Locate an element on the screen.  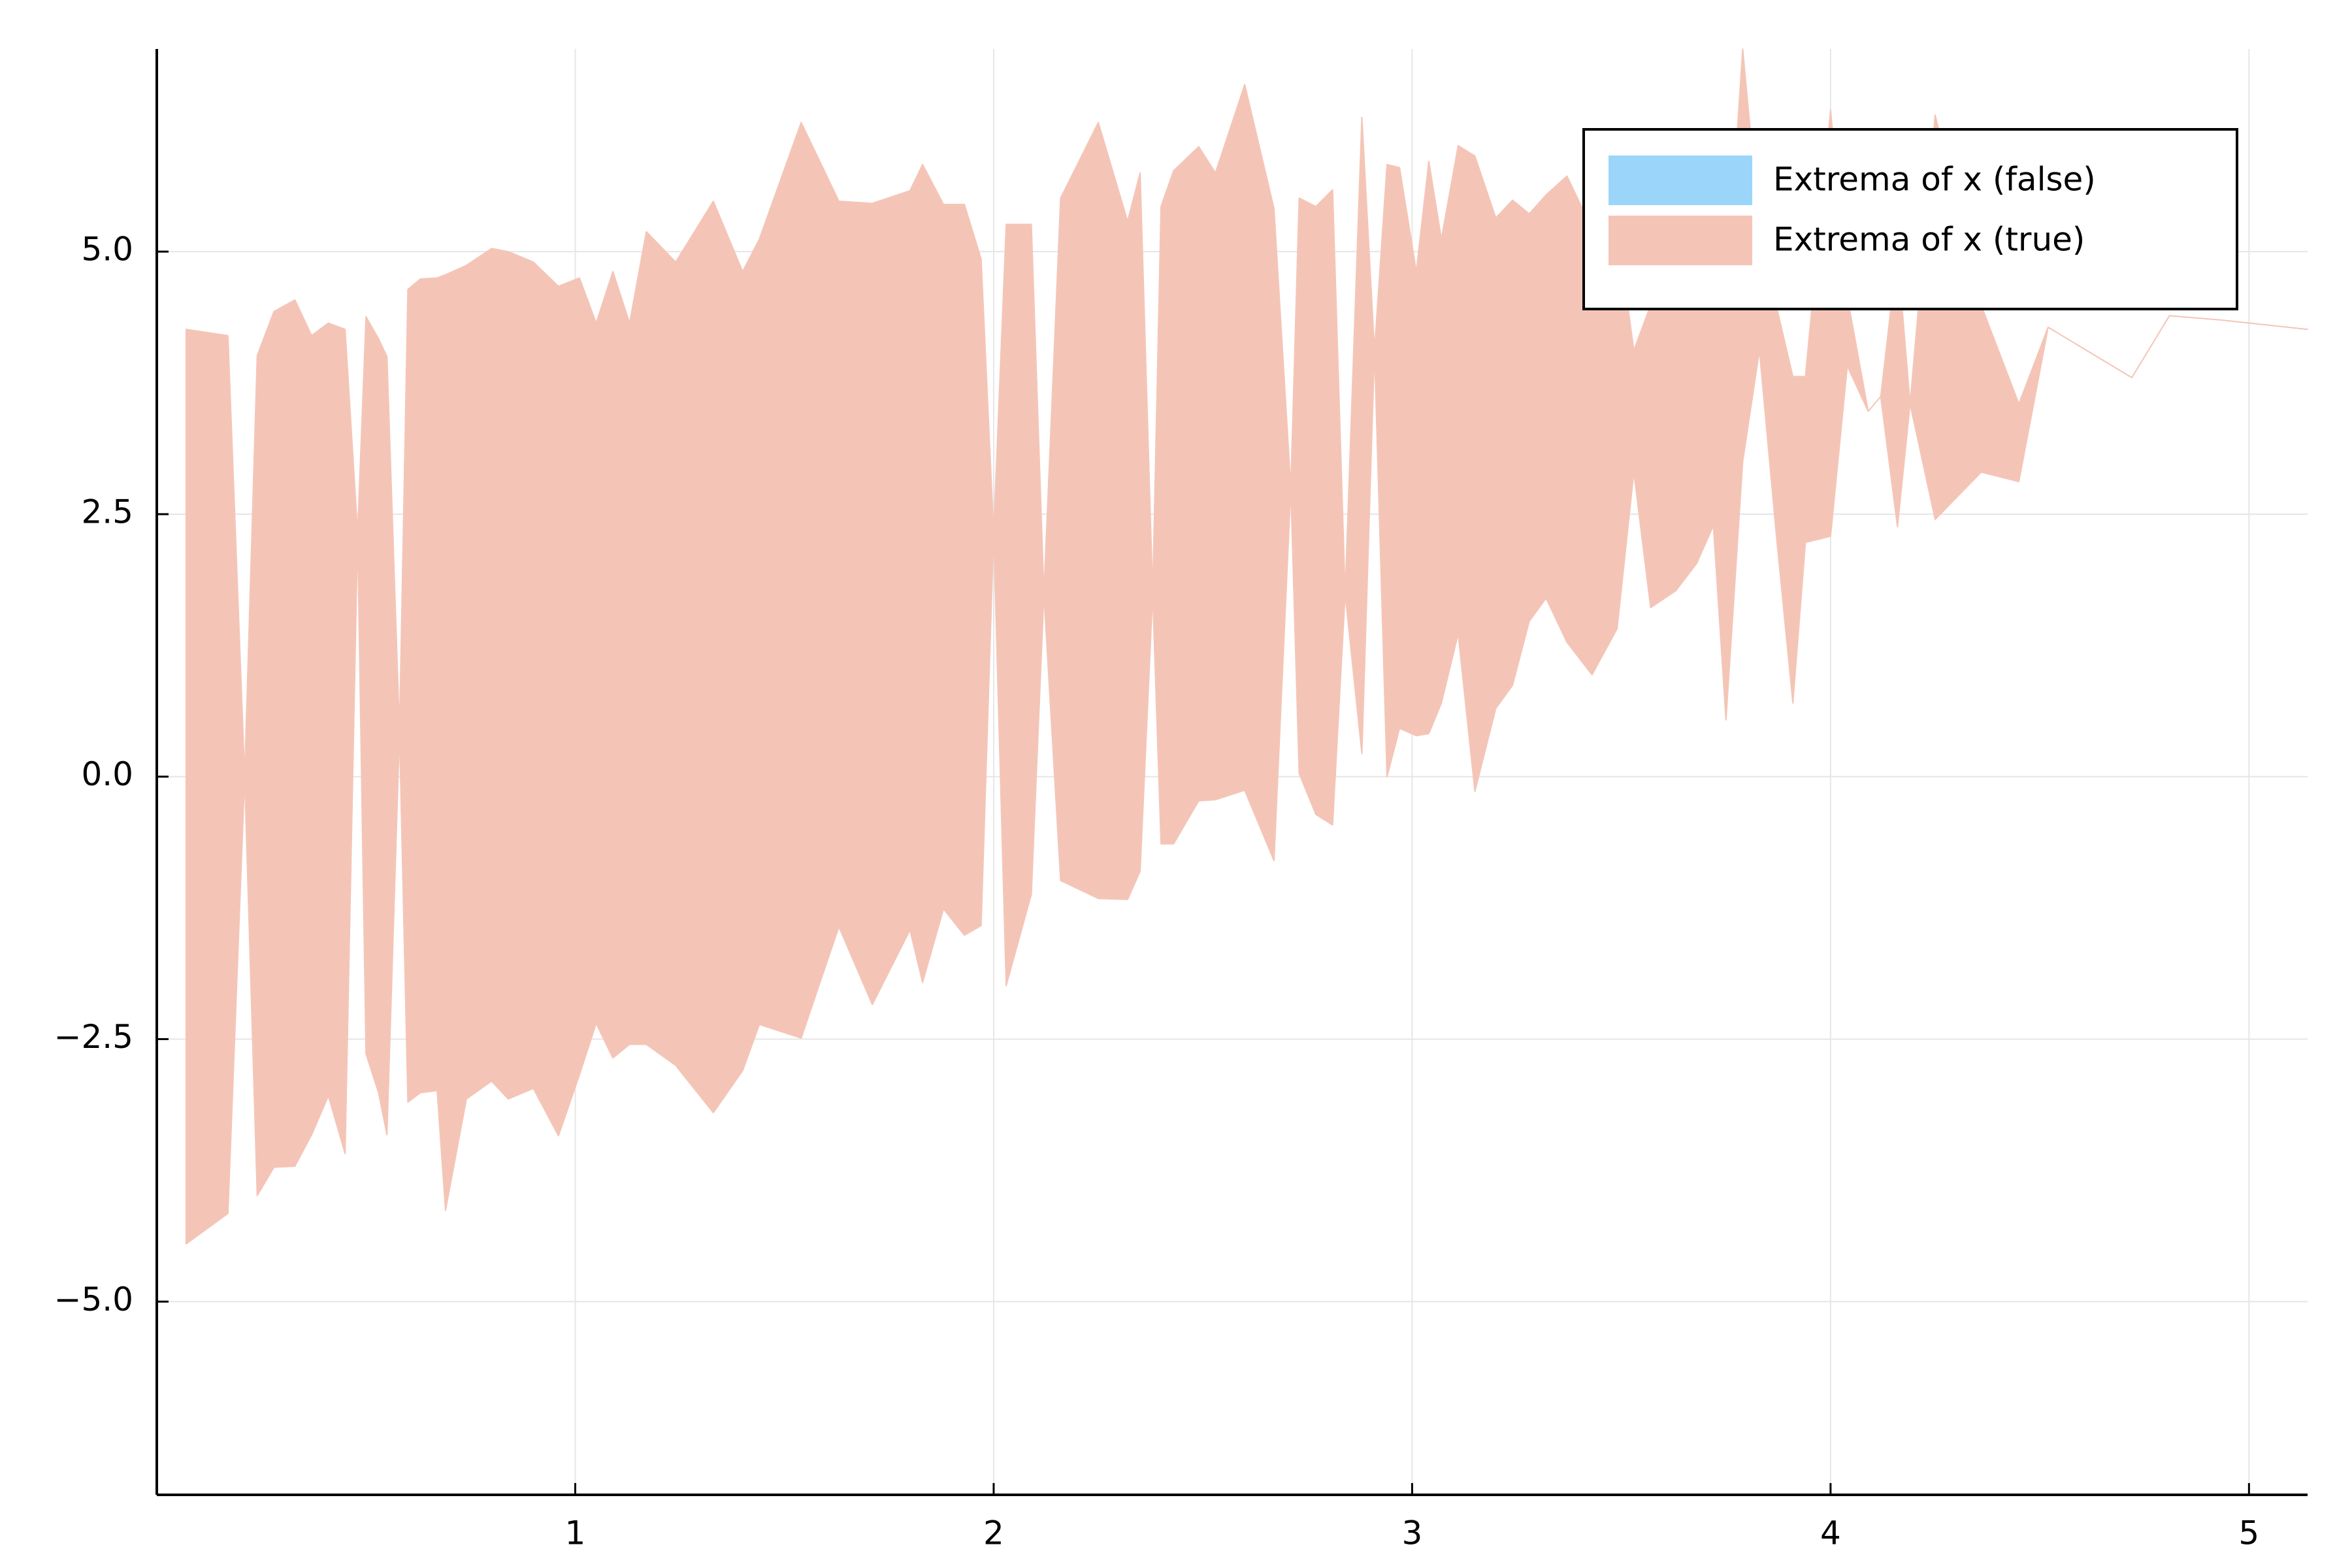
x-tick-label: 3 is located at coordinates (1411, 1533).